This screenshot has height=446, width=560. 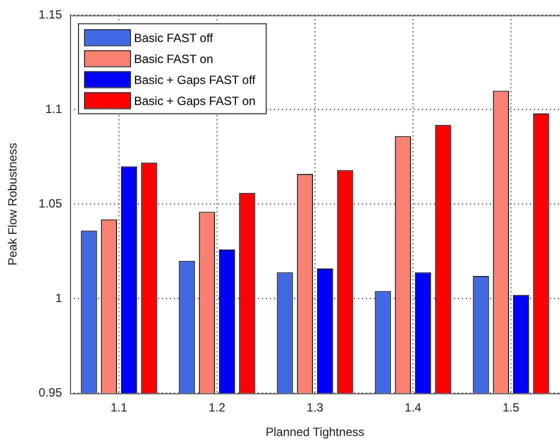 What do you see at coordinates (13, 204) in the screenshot?
I see `y-axis-title: Peak Flow Robustness` at bounding box center [13, 204].